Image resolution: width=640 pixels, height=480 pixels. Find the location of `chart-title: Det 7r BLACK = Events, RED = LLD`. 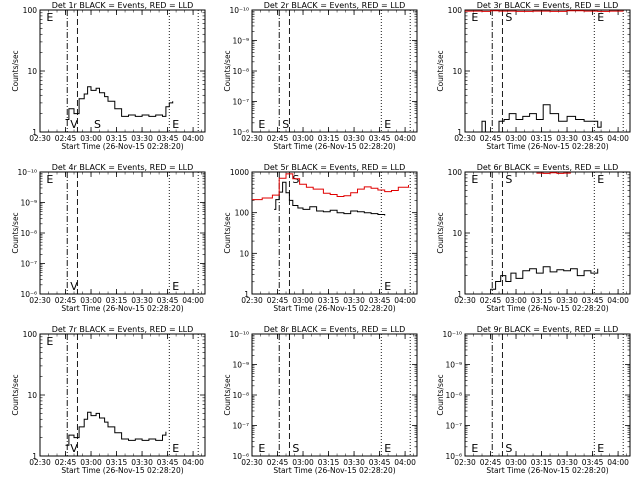

chart-title: Det 7r BLACK = Events, RED = LLD is located at coordinates (123, 329).